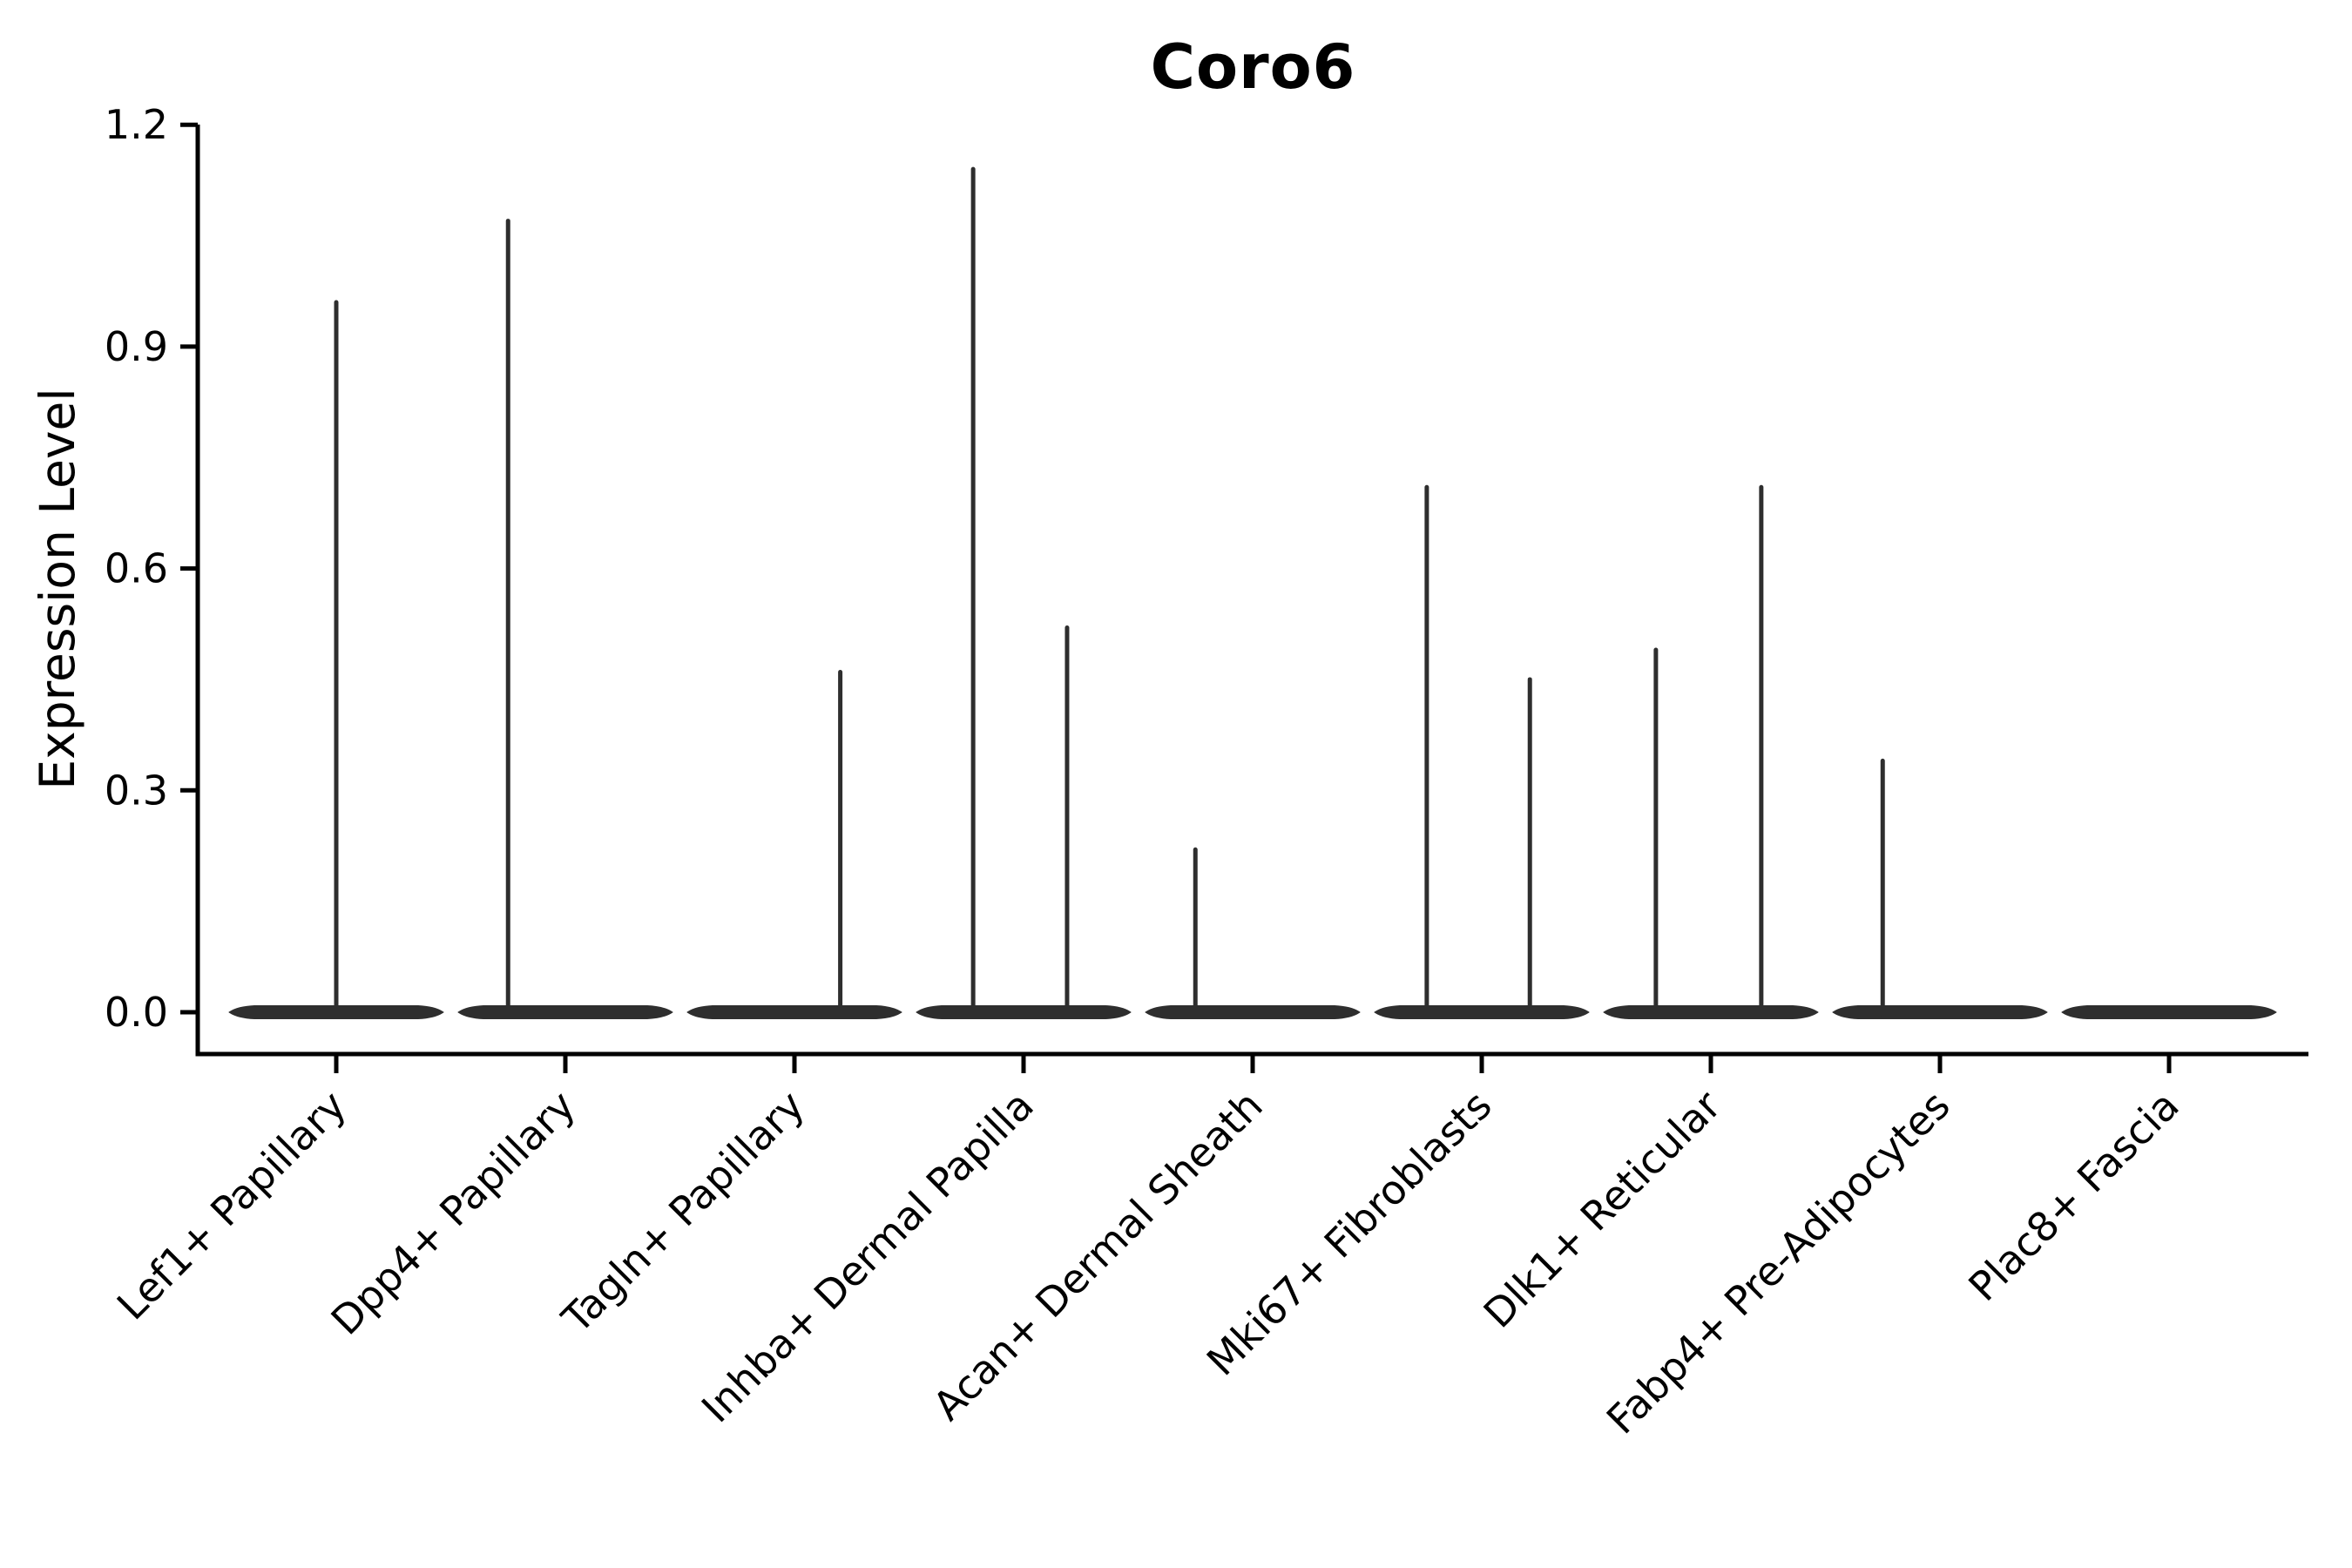  I want to click on y-tick-label: 0.0, so click(136, 1013).